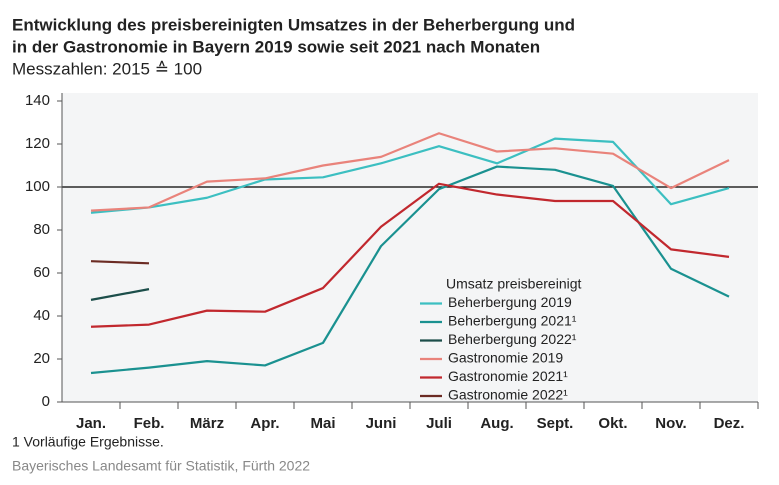 The image size is (779, 485). Describe the element at coordinates (37, 186) in the screenshot. I see `y-tick-label: 100` at that location.